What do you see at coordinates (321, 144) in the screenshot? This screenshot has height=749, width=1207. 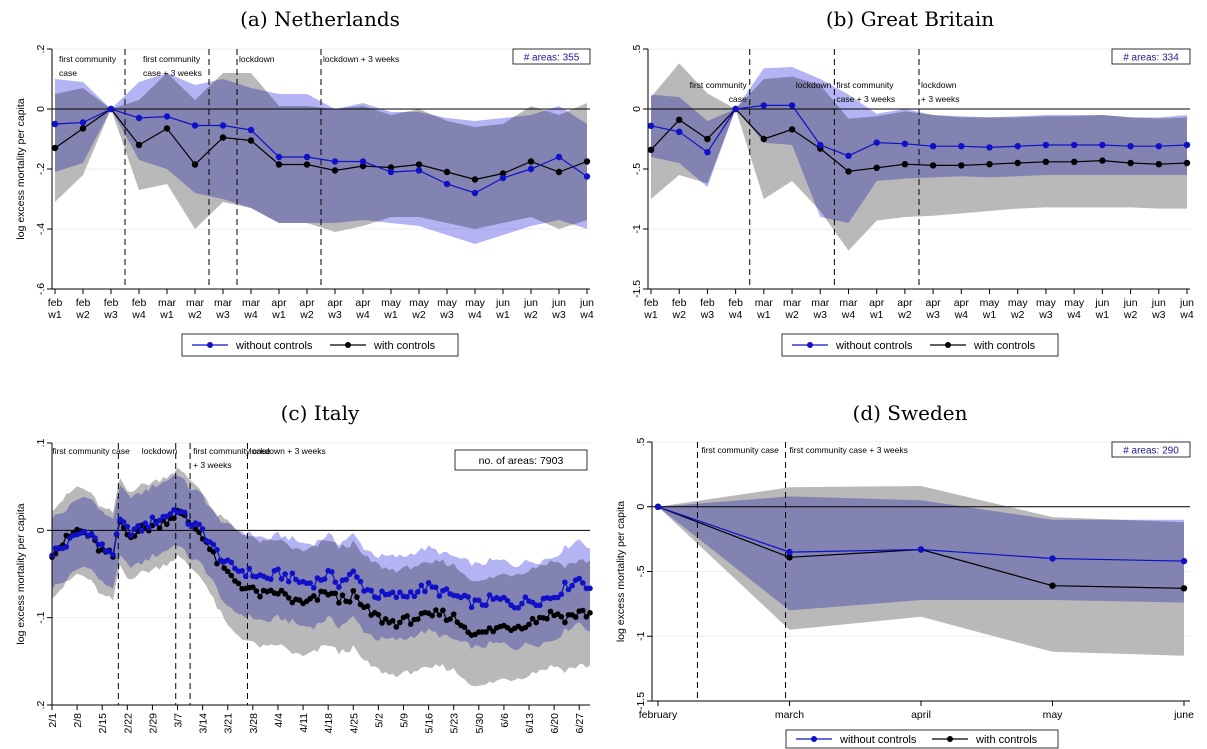 I see `series-line-with-controls` at bounding box center [321, 144].